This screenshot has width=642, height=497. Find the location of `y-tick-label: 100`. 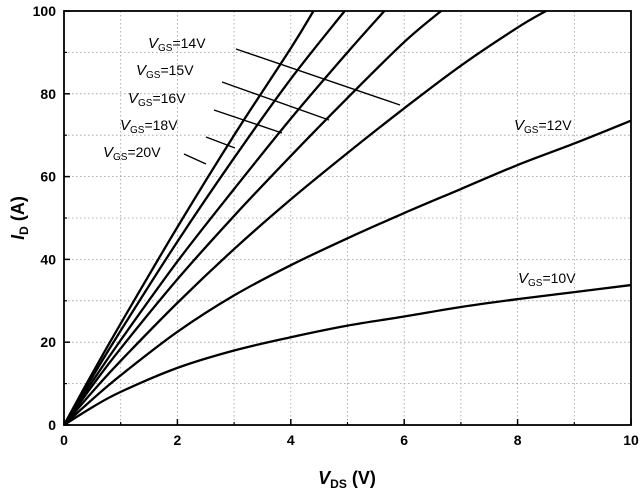

y-tick-label: 100 is located at coordinates (45, 11).